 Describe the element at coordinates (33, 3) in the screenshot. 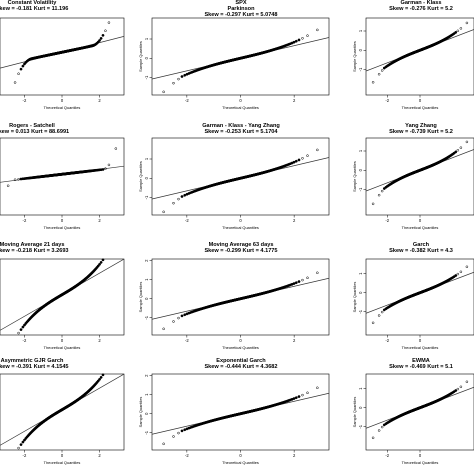

I see `panel-title: Constant Volatility` at that location.